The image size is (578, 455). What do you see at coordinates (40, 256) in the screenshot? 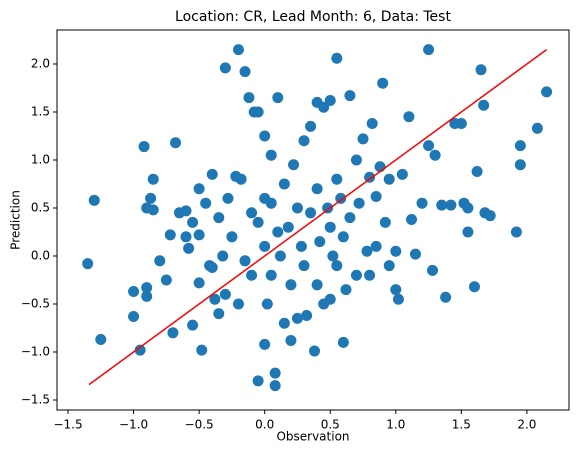
I see `y-tick-label: 0.0` at bounding box center [40, 256].